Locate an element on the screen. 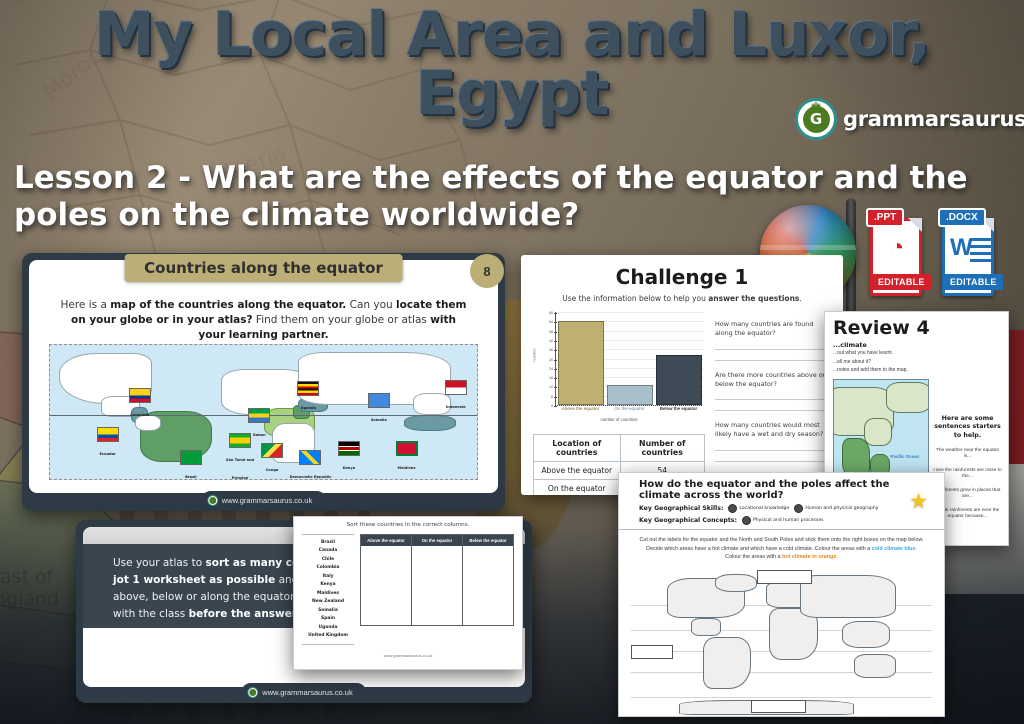  map-flag-brazil: Brazil is located at coordinates (191, 464).